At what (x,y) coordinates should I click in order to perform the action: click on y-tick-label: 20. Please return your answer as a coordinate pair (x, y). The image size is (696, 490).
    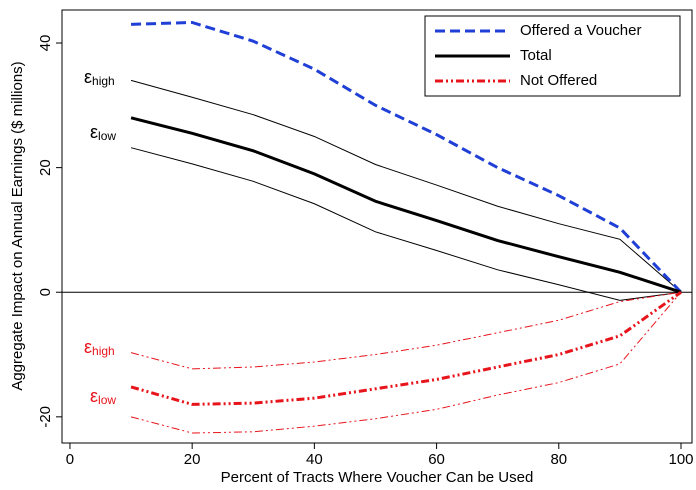
    Looking at the image, I should click on (45, 167).